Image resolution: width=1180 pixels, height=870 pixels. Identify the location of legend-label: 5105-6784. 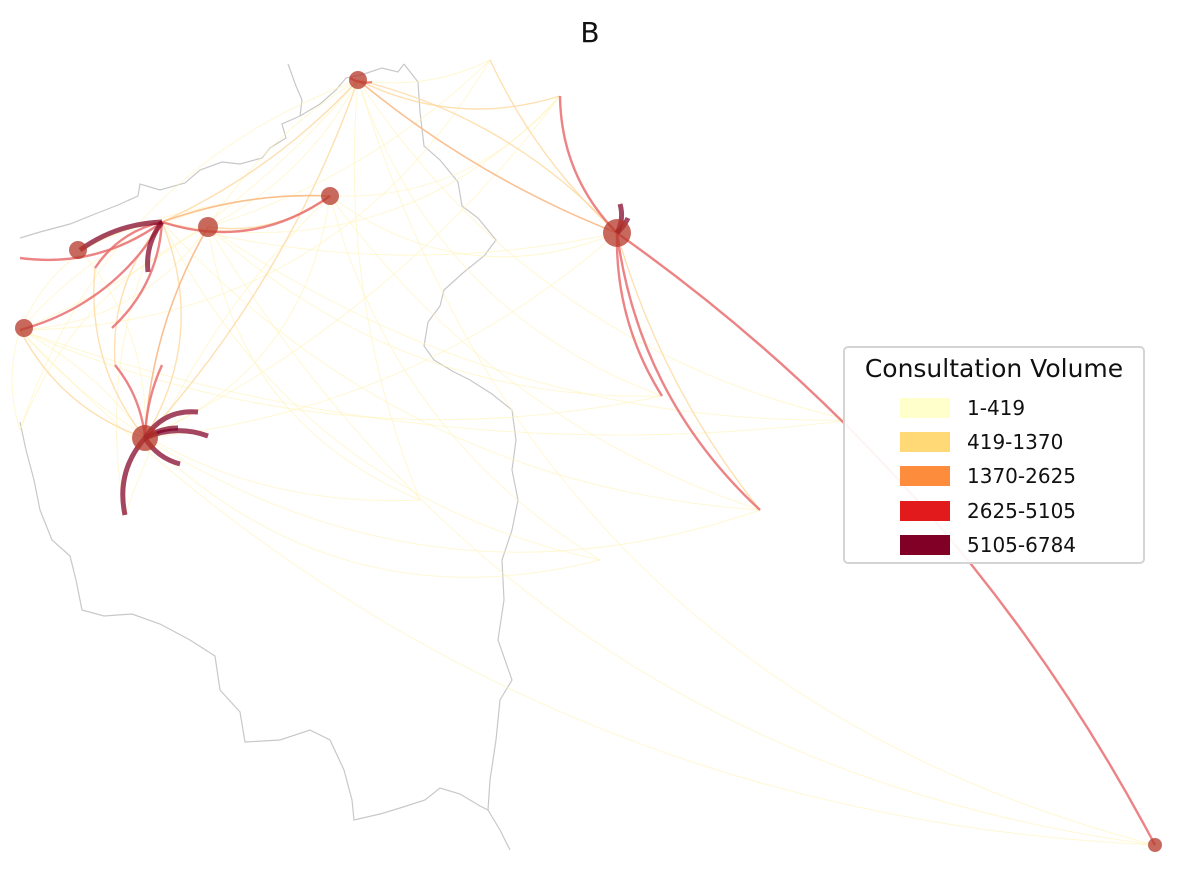
(1022, 545).